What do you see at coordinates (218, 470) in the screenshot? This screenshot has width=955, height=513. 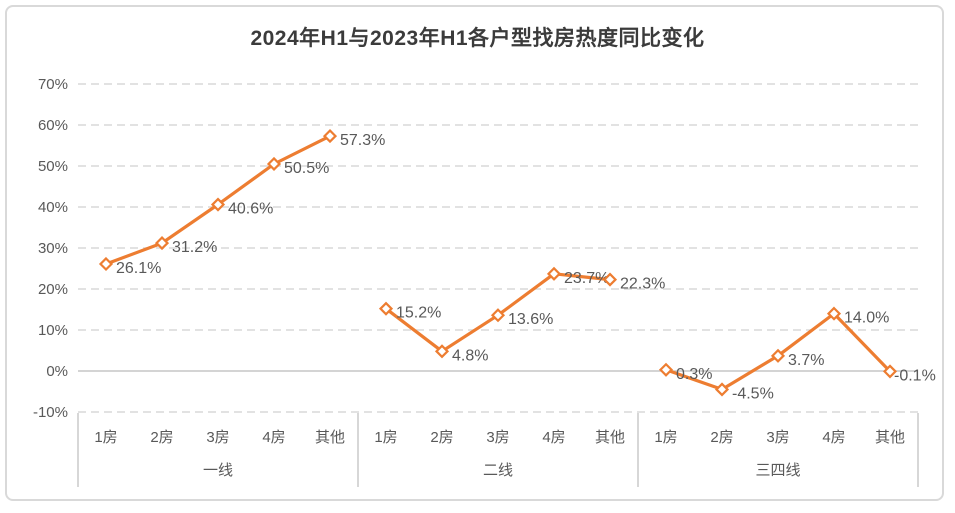 I see `x-group-label: 一线` at bounding box center [218, 470].